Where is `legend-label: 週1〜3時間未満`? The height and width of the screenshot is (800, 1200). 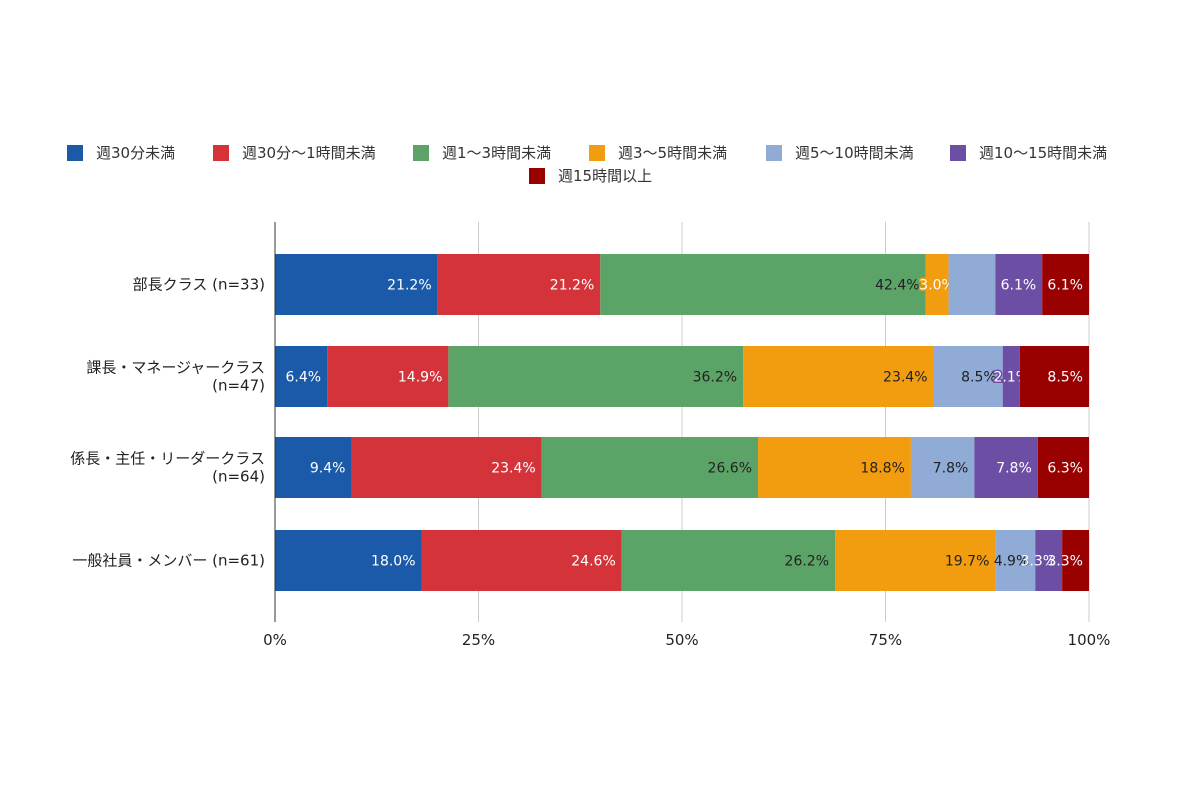 legend-label: 週1〜3時間未満 is located at coordinates (496, 153).